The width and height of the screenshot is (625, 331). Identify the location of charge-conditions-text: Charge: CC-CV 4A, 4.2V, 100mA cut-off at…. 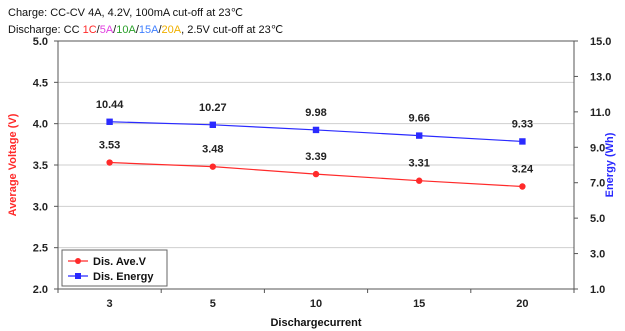
(125, 13).